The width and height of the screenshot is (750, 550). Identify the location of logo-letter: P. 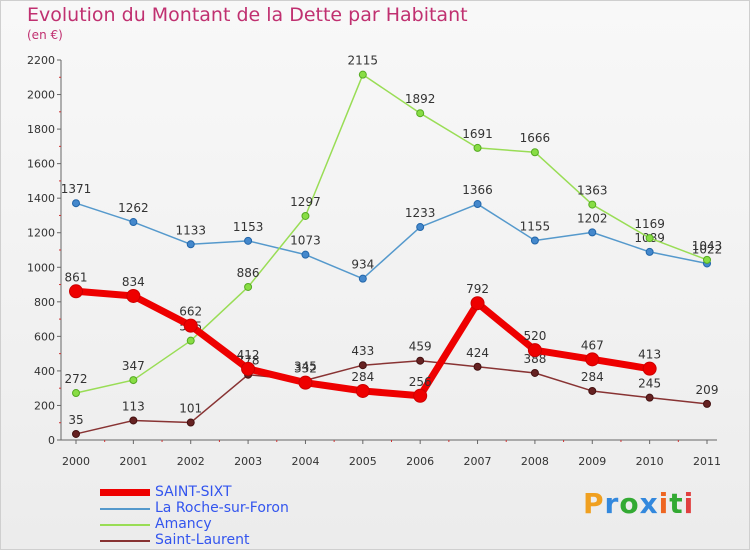
(594, 503).